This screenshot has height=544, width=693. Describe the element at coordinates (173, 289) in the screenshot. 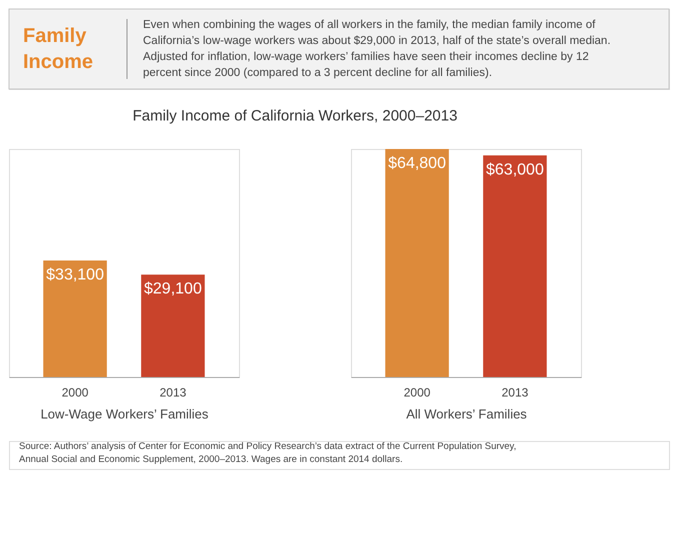

I see `data-label: $29,100` at that location.